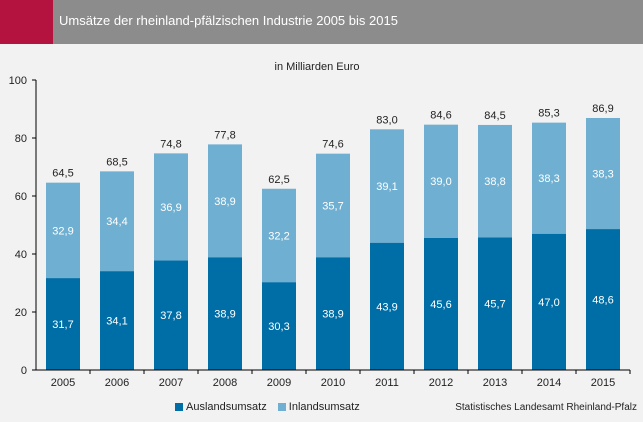  I want to click on data-label-inlandsumsatz: 32,2, so click(278, 236).